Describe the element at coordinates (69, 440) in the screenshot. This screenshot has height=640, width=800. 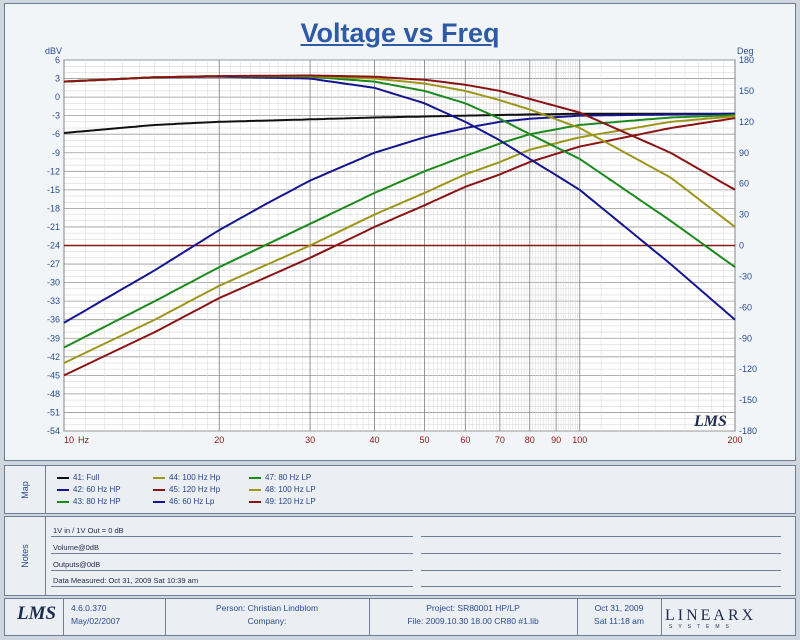
I see `x-tick-label: 10` at that location.